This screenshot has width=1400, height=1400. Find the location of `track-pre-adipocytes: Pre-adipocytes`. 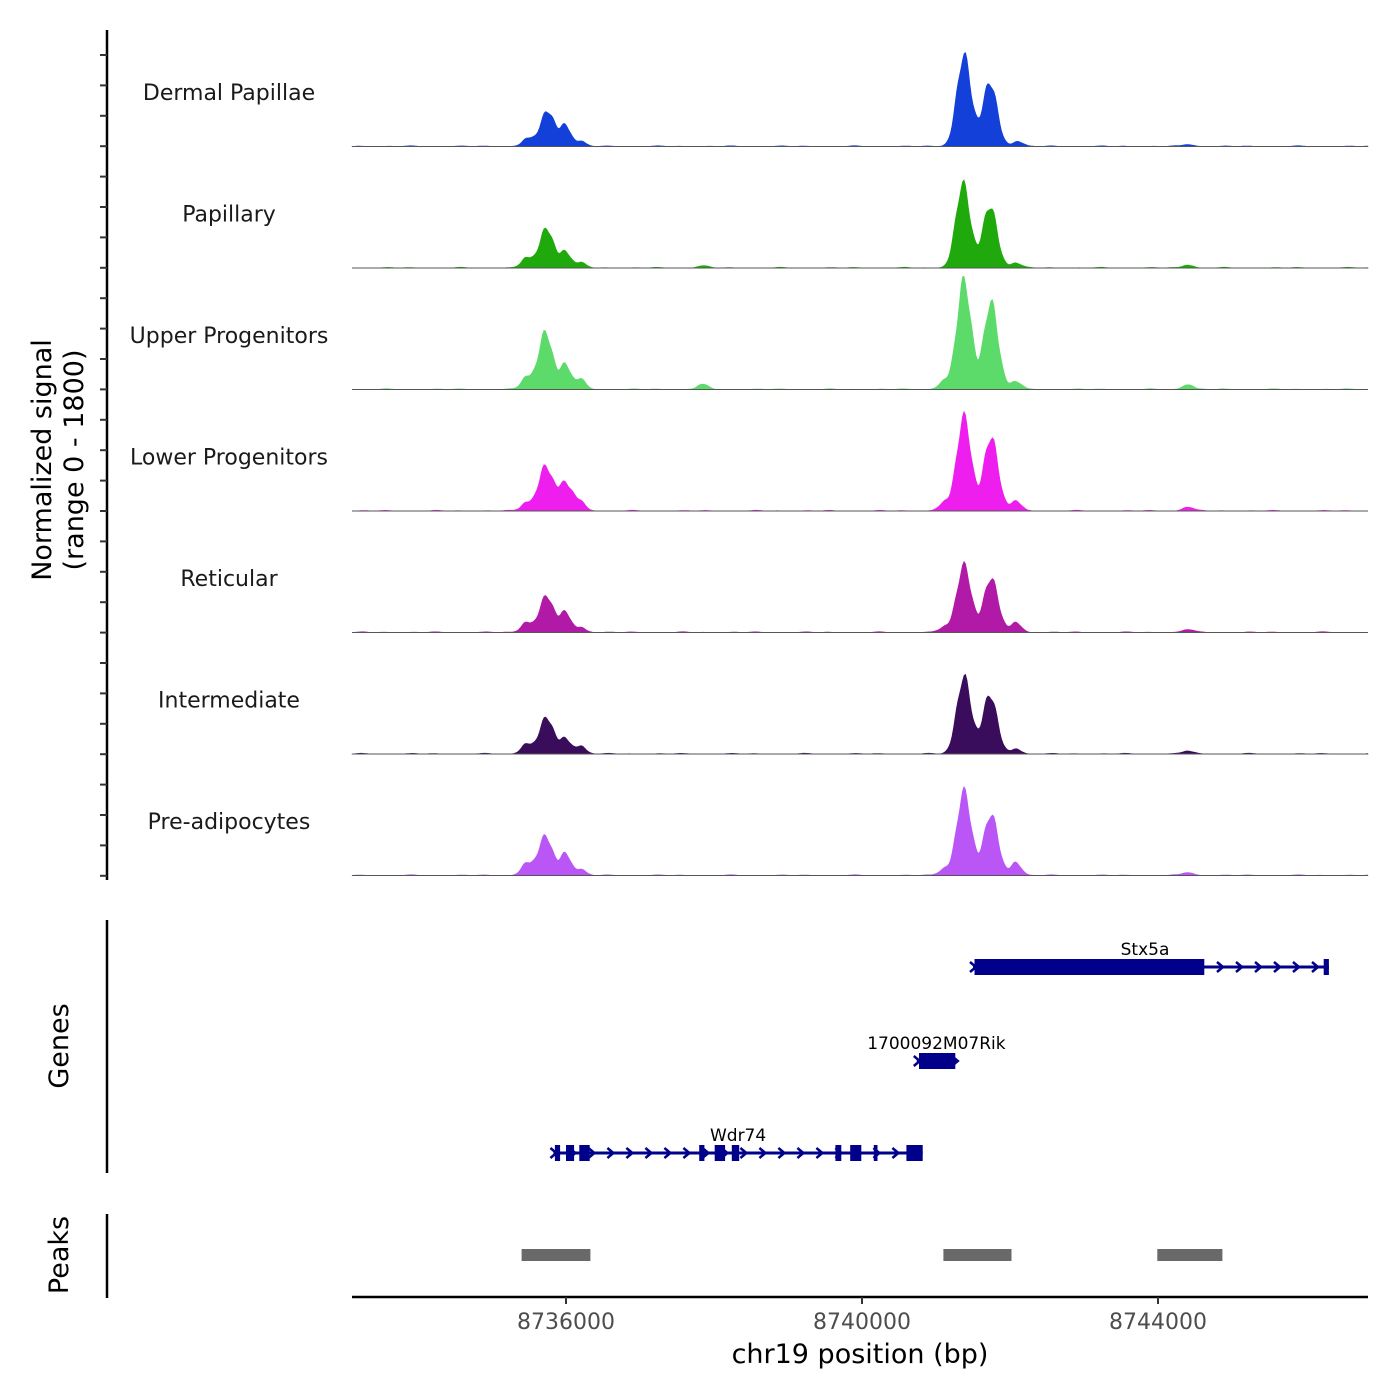

track-pre-adipocytes: Pre-adipocytes is located at coordinates (758, 830).